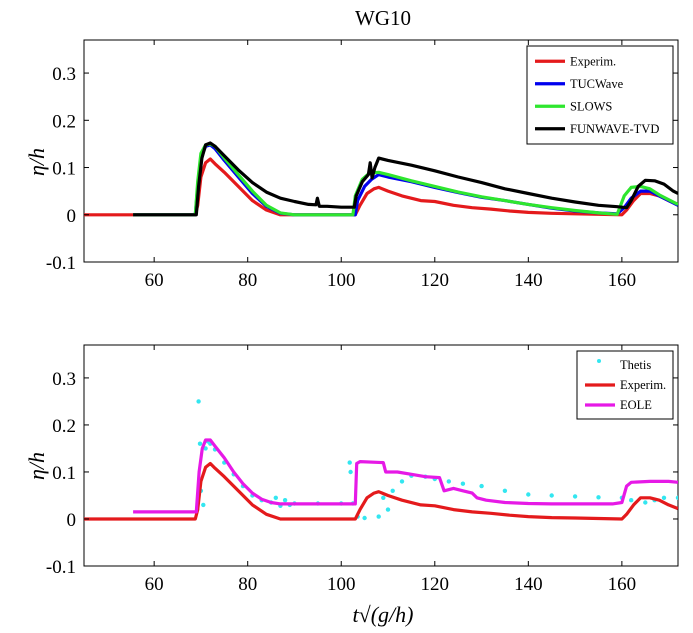  What do you see at coordinates (622, 280) in the screenshot?
I see `top-x-tick-label: 160` at bounding box center [622, 280].